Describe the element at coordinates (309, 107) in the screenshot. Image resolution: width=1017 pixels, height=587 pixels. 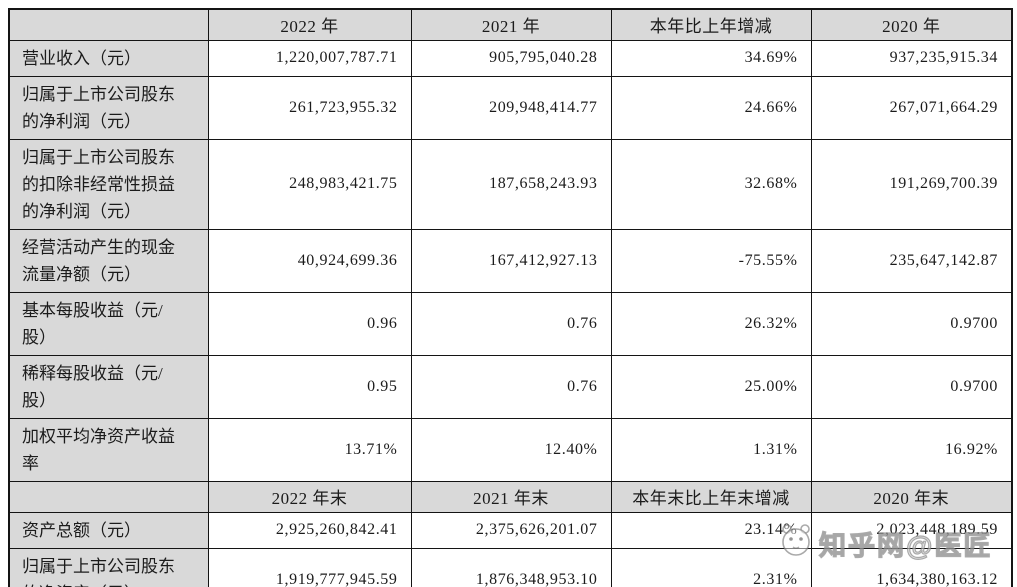
I see `cell-value: 261,723,955.32` at that location.